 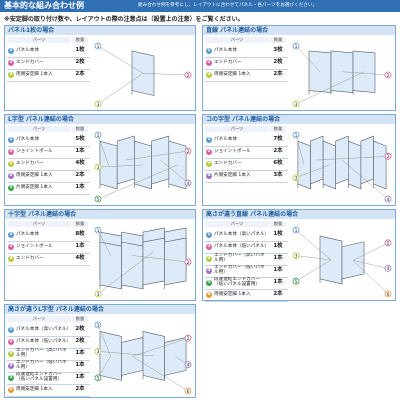 What do you see at coordinates (232, 151) in the screenshot?
I see `part-name: ジョイントポール` at bounding box center [232, 151].